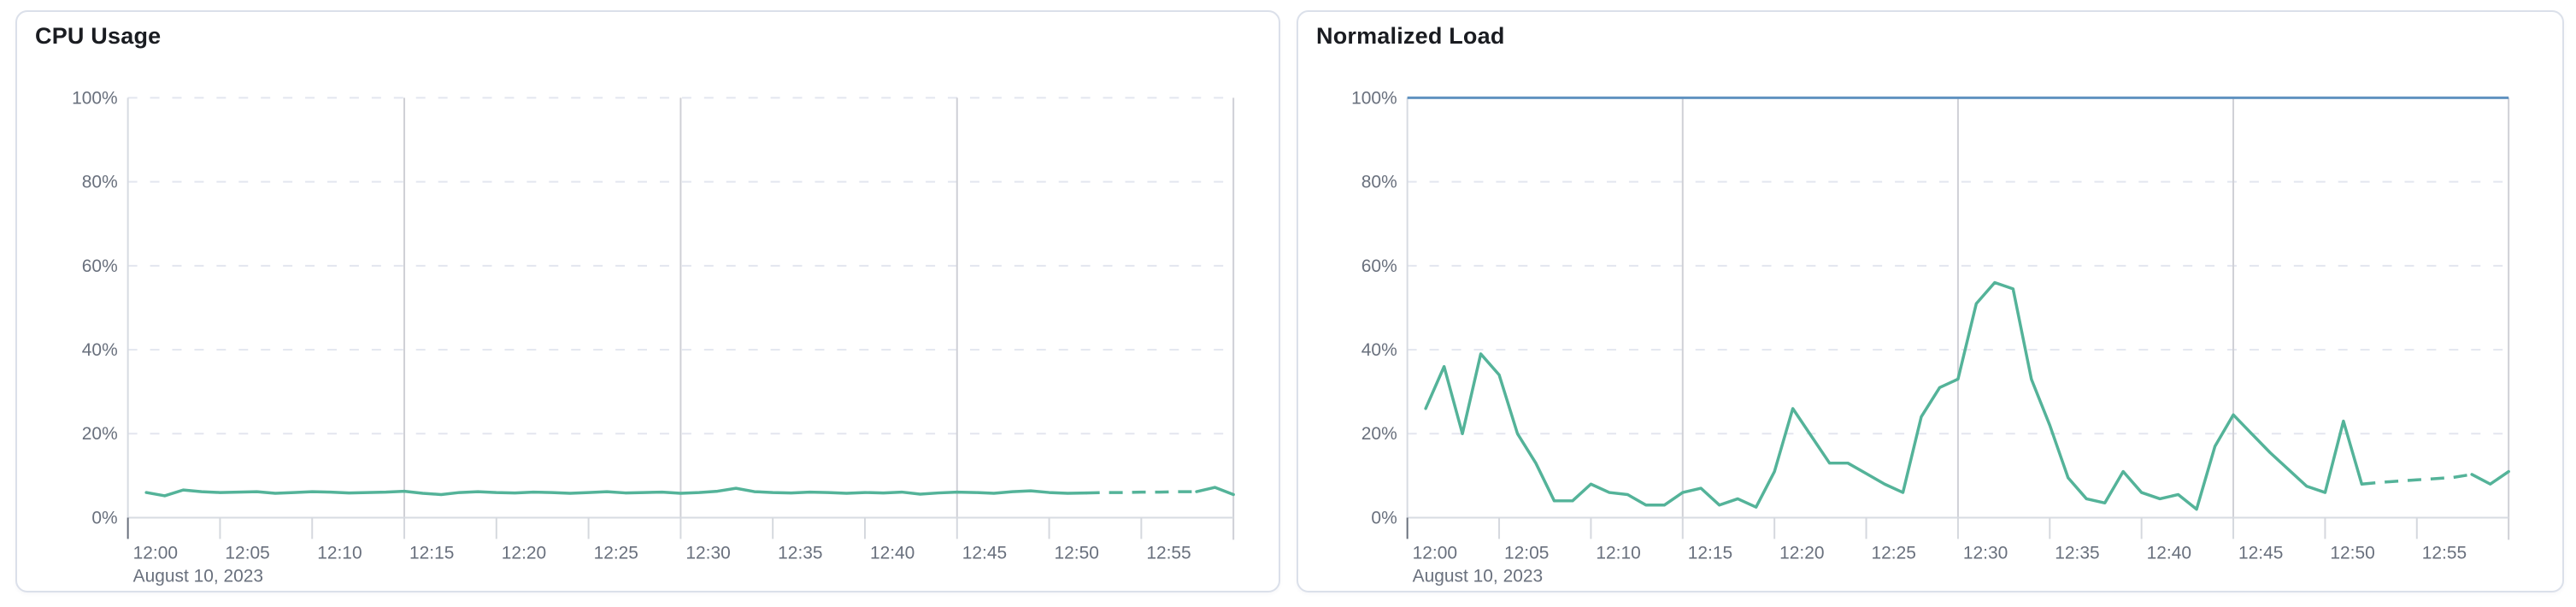 The height and width of the screenshot is (607, 2576). I want to click on normalized-load-title: Normalized Load, so click(1410, 36).